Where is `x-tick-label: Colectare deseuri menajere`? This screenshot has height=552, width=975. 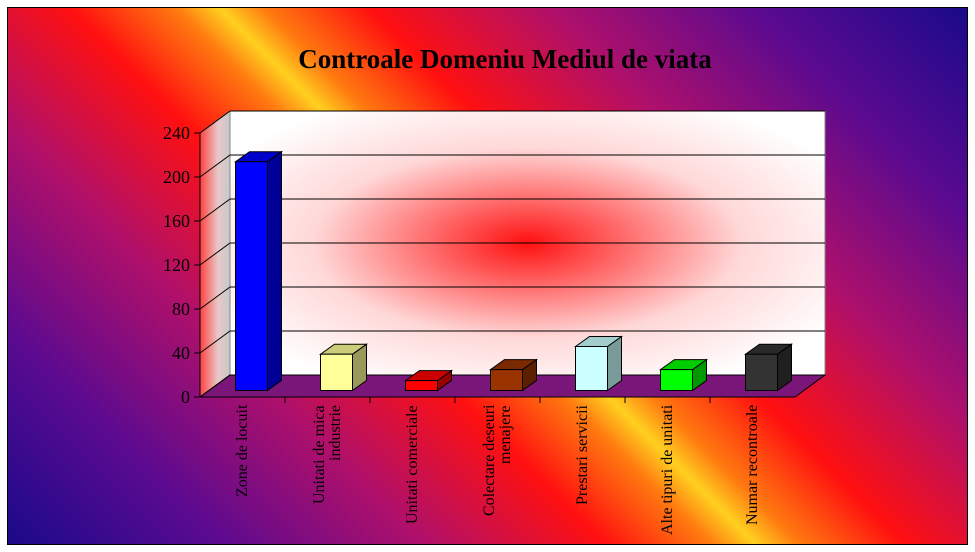 x-tick-label: Colectare deseuri menajere is located at coordinates (497, 461).